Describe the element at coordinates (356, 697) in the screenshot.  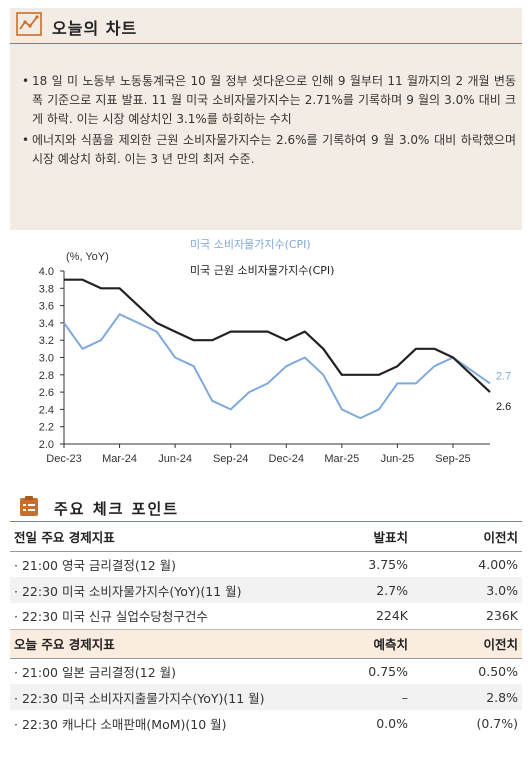
I see `value-cell: –` at that location.